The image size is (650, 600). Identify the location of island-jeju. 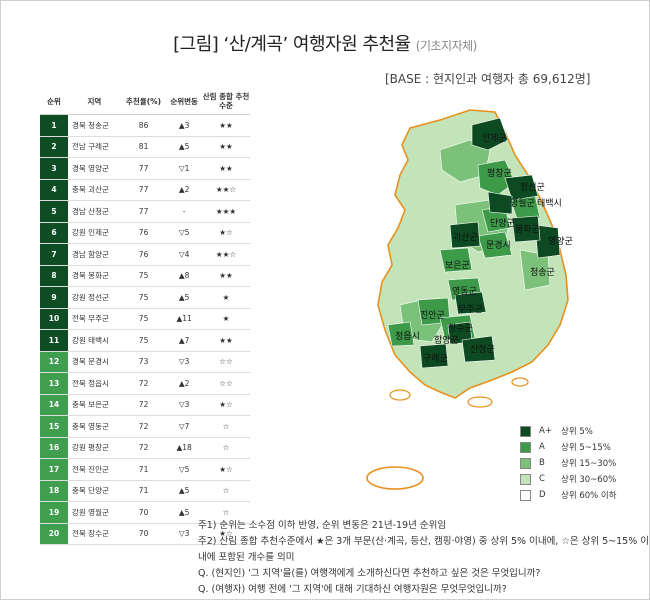
(395, 478).